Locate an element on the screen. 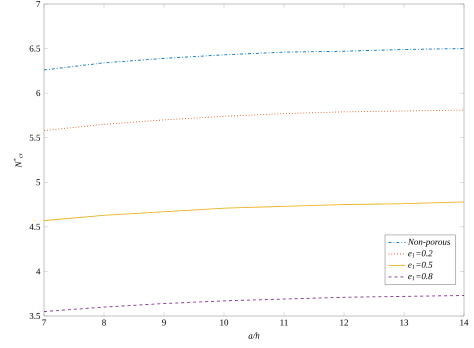 The image size is (474, 348). line-series is located at coordinates (254, 59).